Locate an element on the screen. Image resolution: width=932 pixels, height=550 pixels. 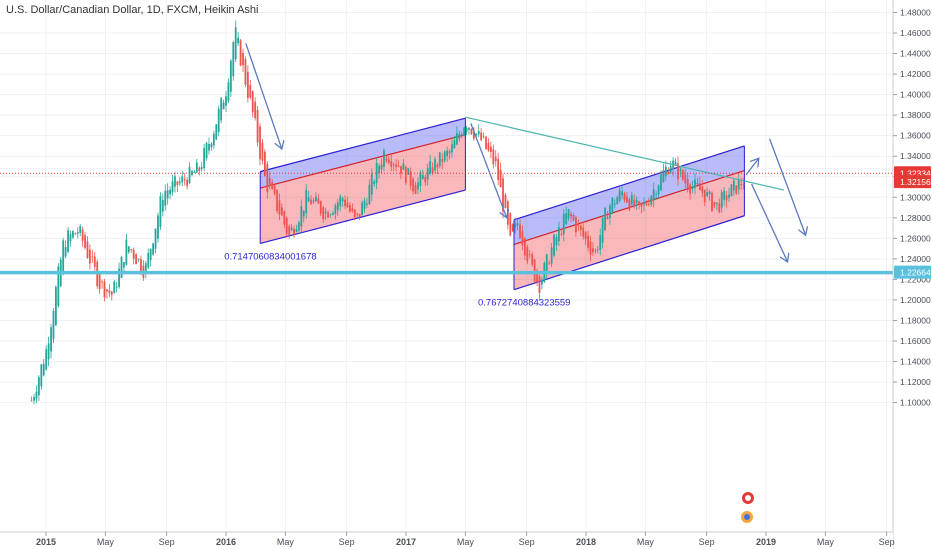
y-tick-label: 1.26000 is located at coordinates (915, 238).